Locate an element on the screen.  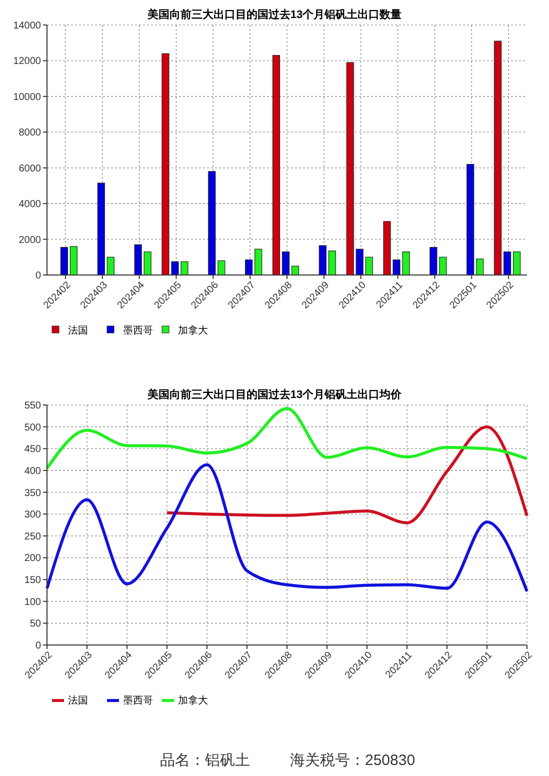
y-tick-label: 50 is located at coordinates (36, 624).